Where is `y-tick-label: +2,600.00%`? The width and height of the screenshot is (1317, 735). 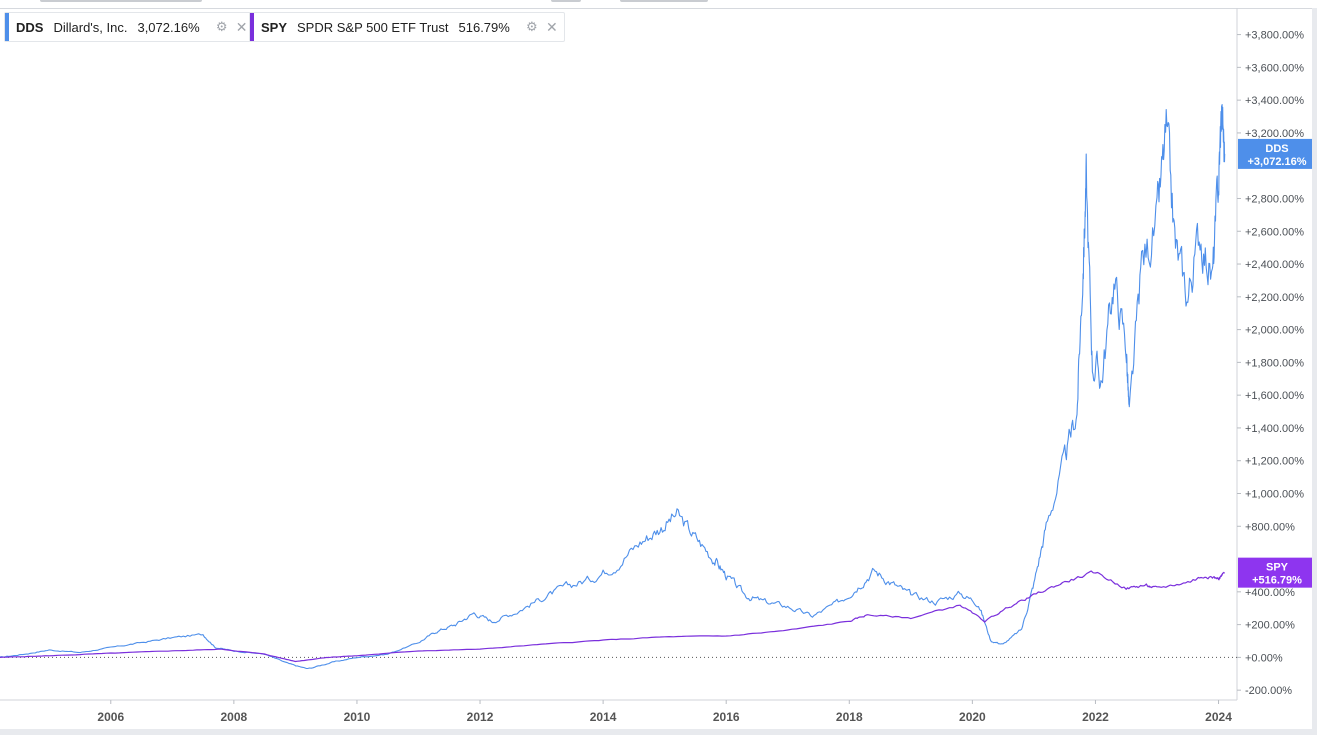
y-tick-label: +2,600.00% is located at coordinates (1274, 232).